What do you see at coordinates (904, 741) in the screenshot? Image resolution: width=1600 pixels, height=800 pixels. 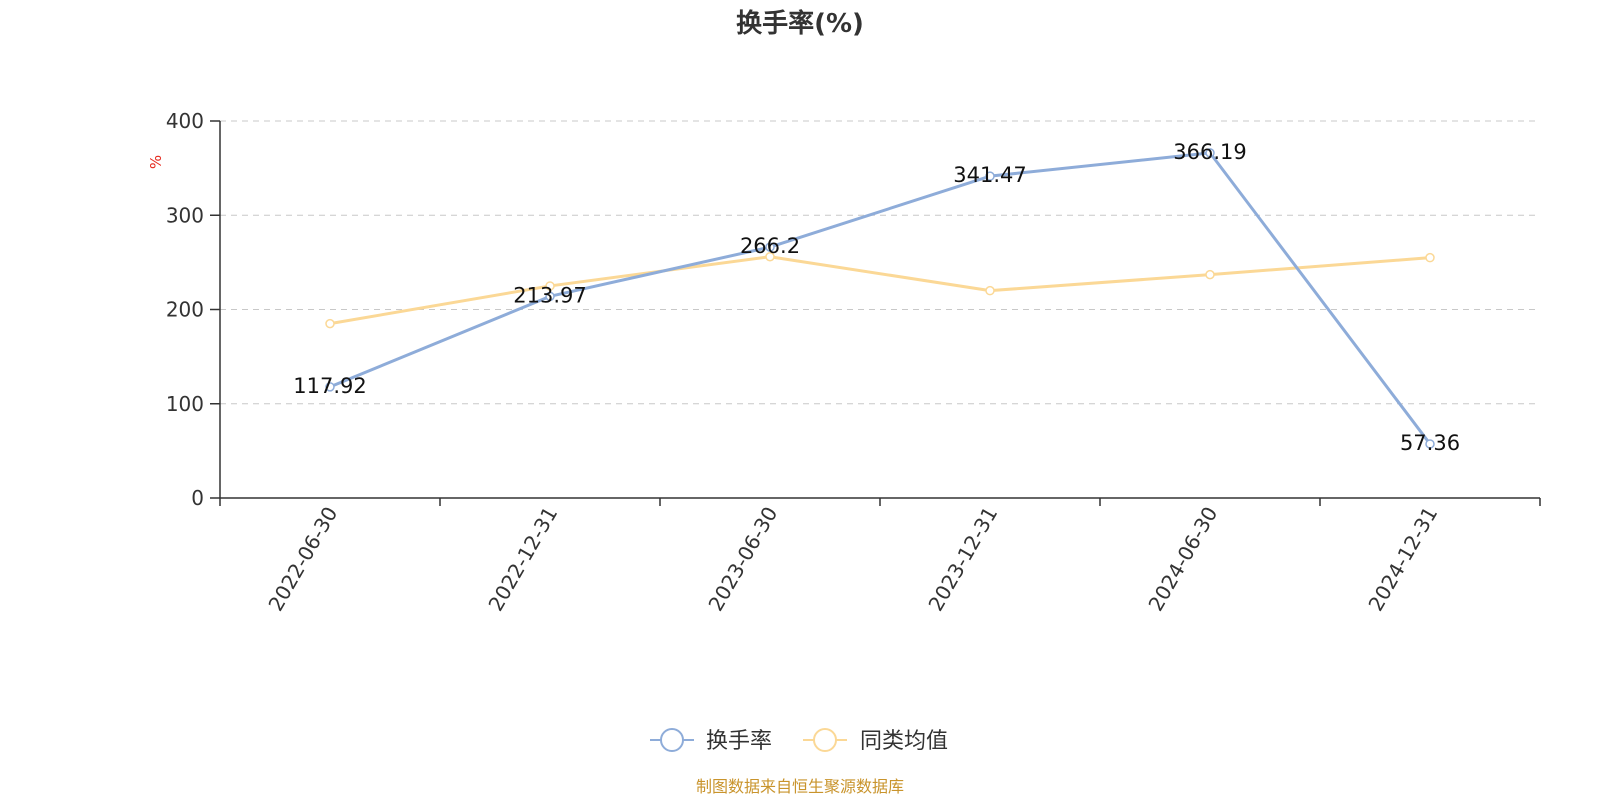 I see `legend-label-peer-average: 同类均值` at bounding box center [904, 741].